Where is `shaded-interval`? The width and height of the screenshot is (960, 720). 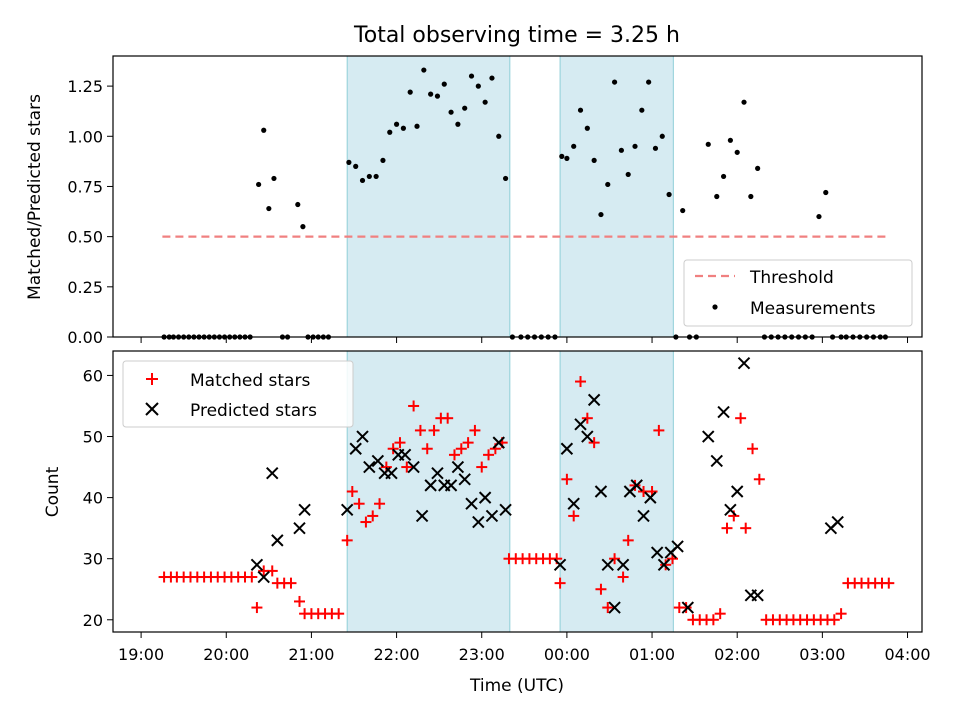
shaded-interval is located at coordinates (616, 196).